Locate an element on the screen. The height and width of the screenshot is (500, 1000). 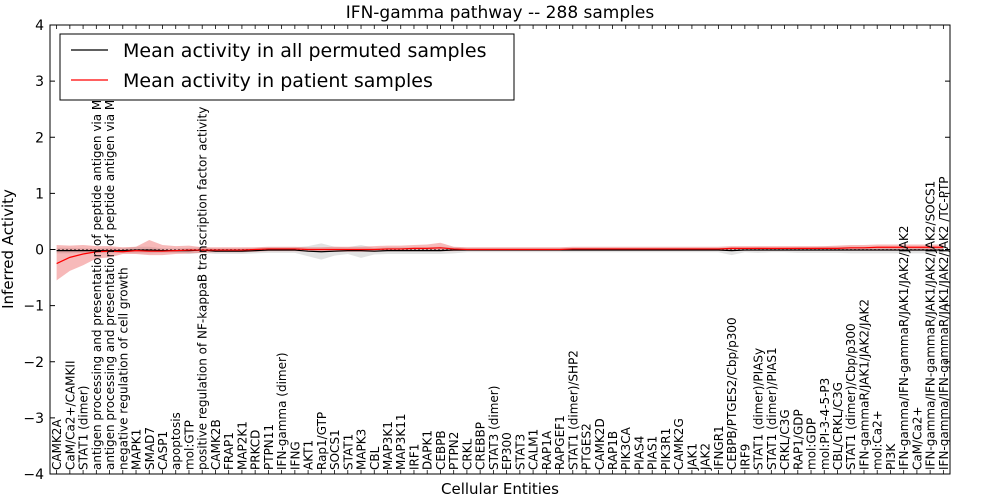
x-tick-label: IFN-gammaR/JAK1/JAK2/JAK2 is located at coordinates (864, 384).